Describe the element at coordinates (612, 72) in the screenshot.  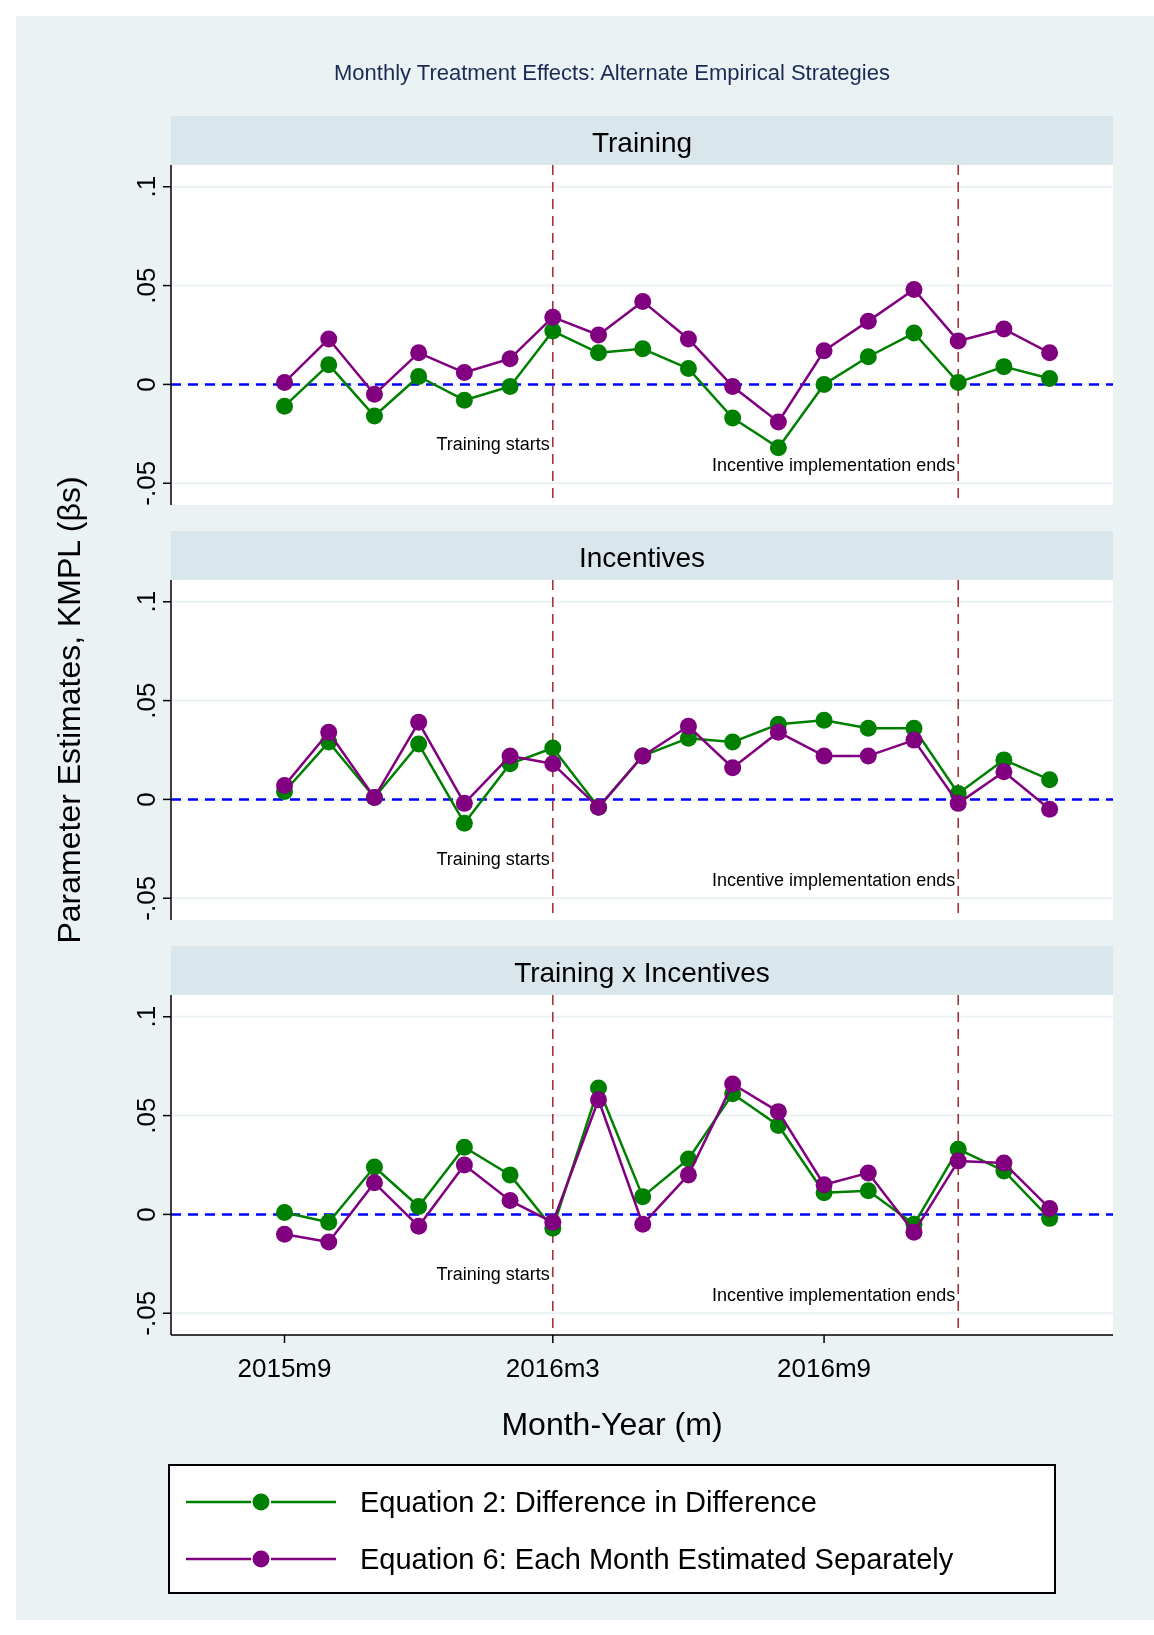
I see `chart-title: Monthly Treatment Effects: Alternate Empirical Strategies` at that location.